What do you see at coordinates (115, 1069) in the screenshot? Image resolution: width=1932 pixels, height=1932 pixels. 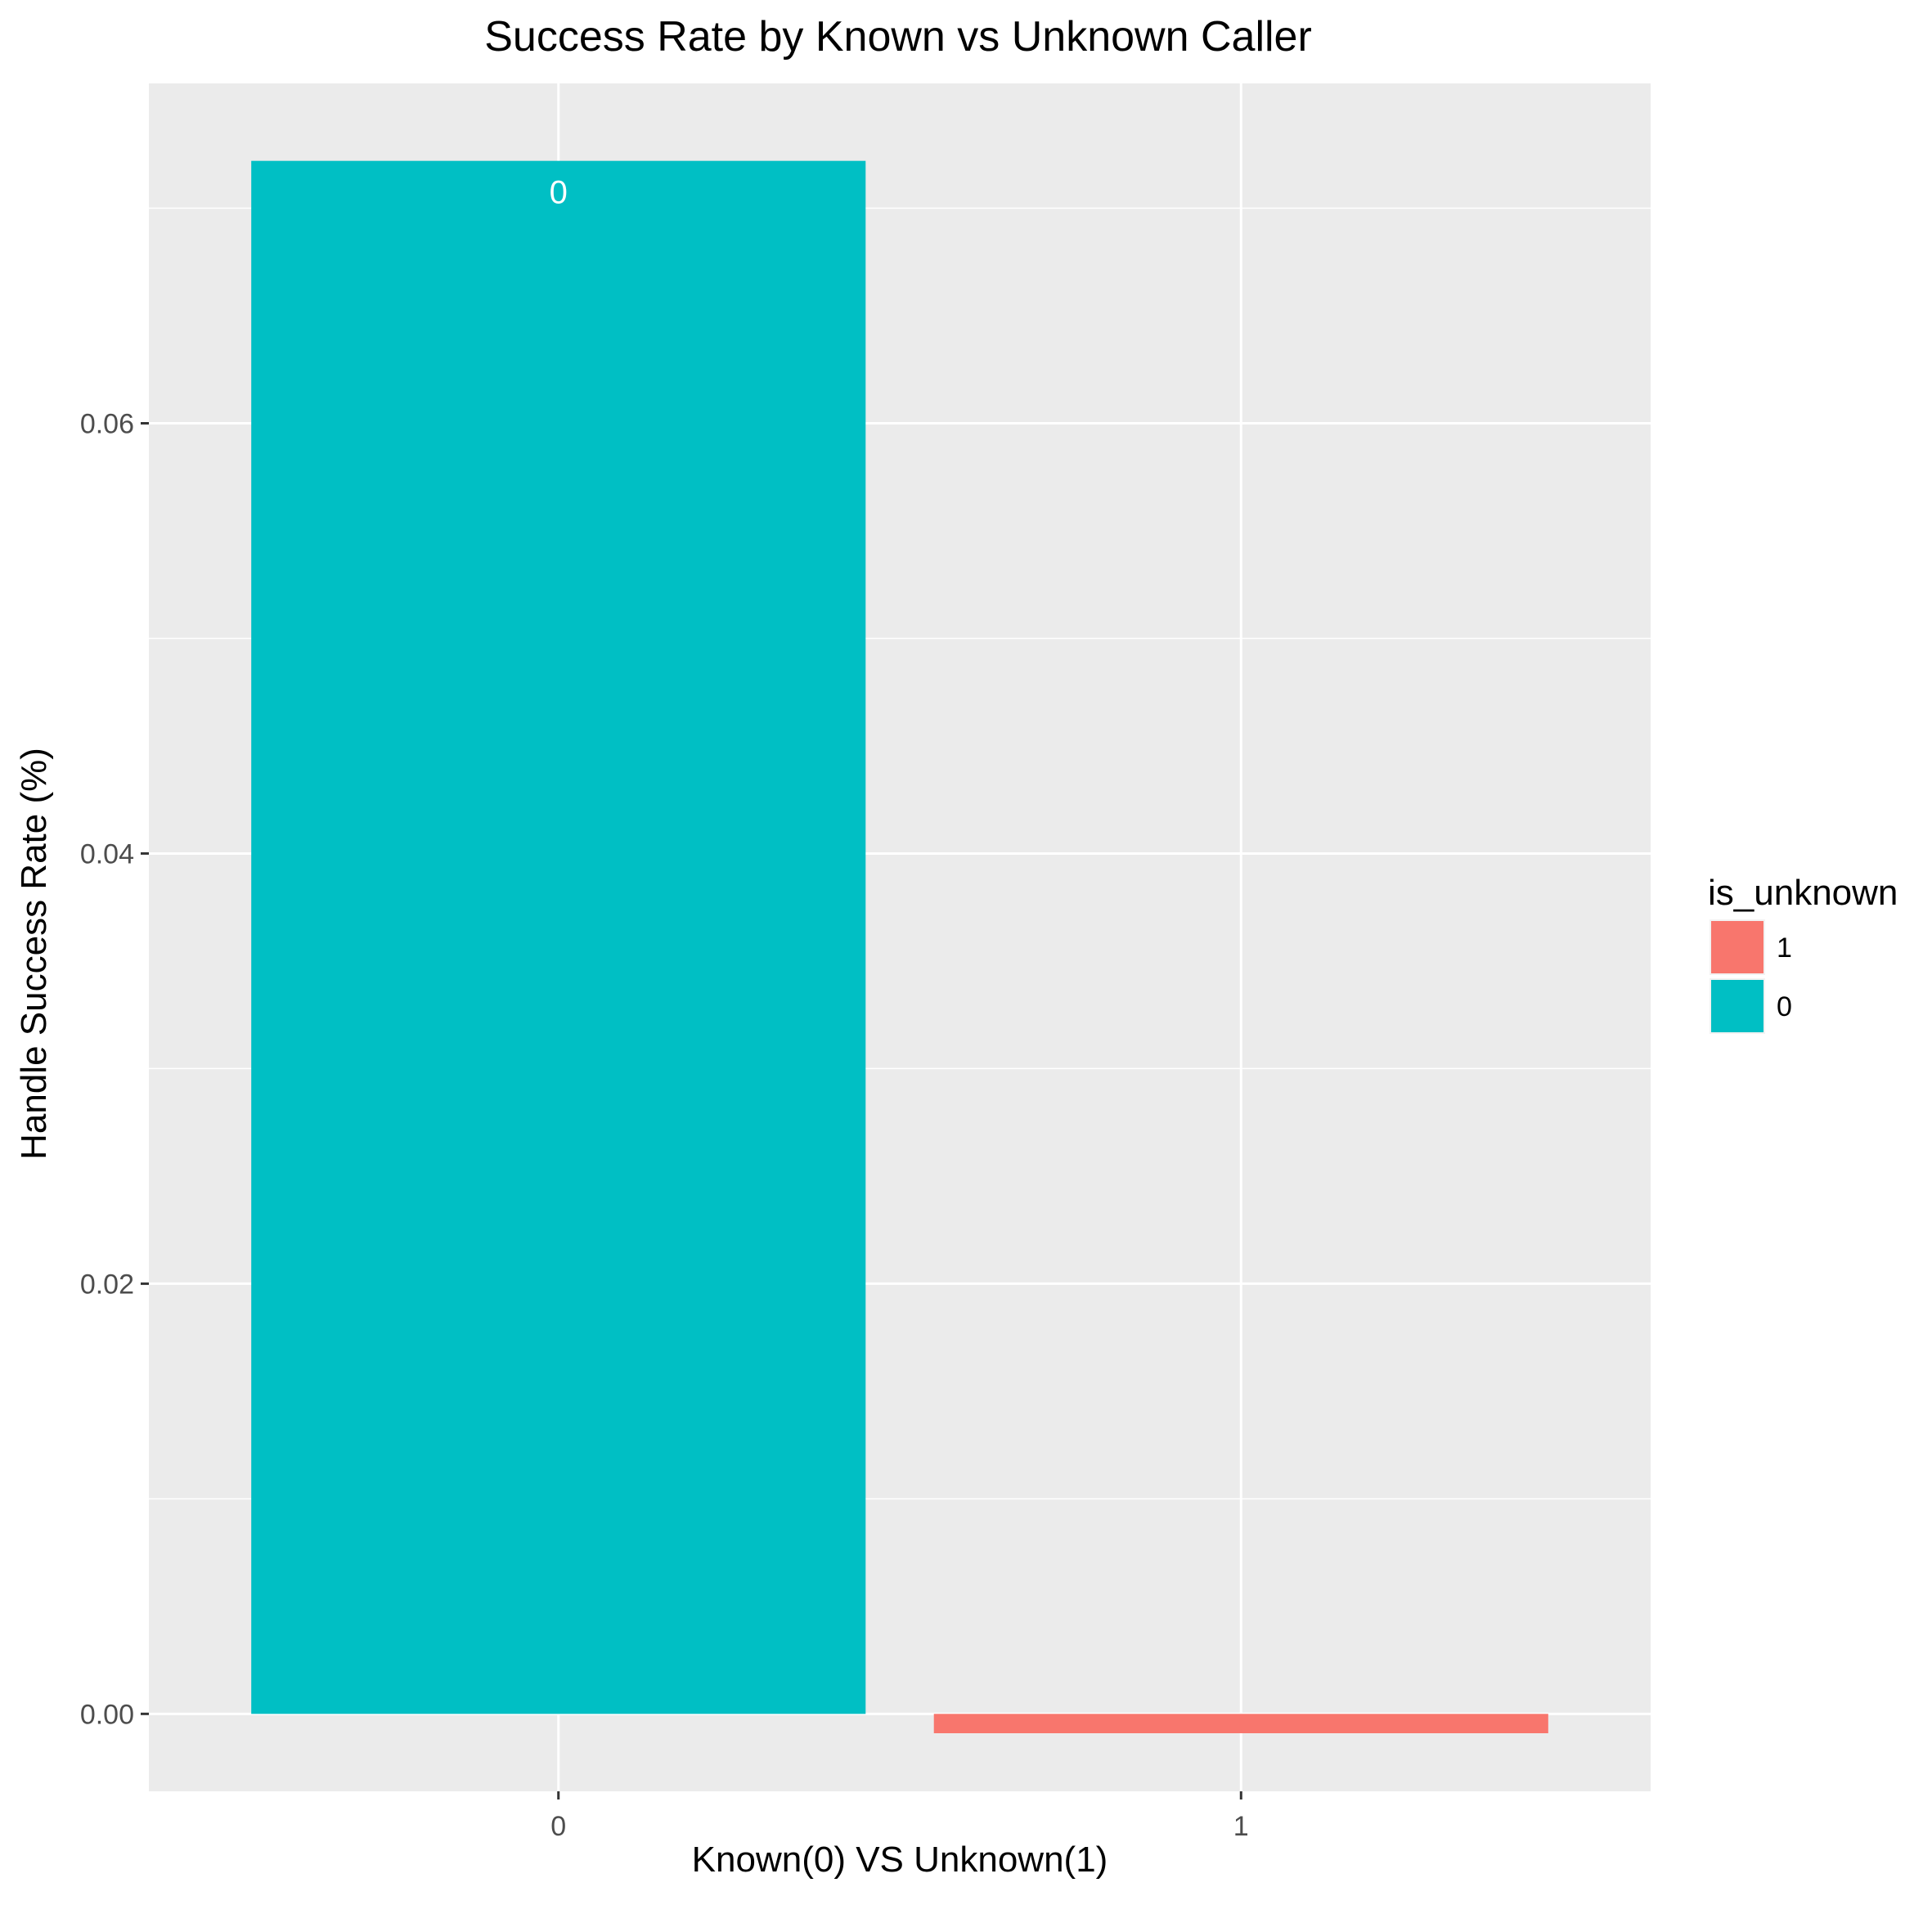 I see `y-axis: 0.00 0.02 0.04 0.06` at bounding box center [115, 1069].